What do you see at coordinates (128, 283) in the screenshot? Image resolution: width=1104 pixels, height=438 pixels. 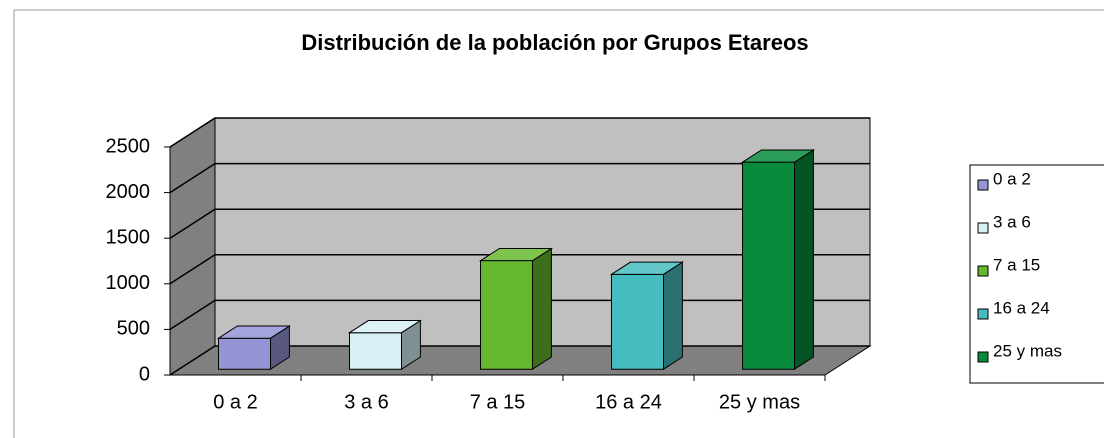 I see `y-tick-label: 1000` at bounding box center [128, 283].